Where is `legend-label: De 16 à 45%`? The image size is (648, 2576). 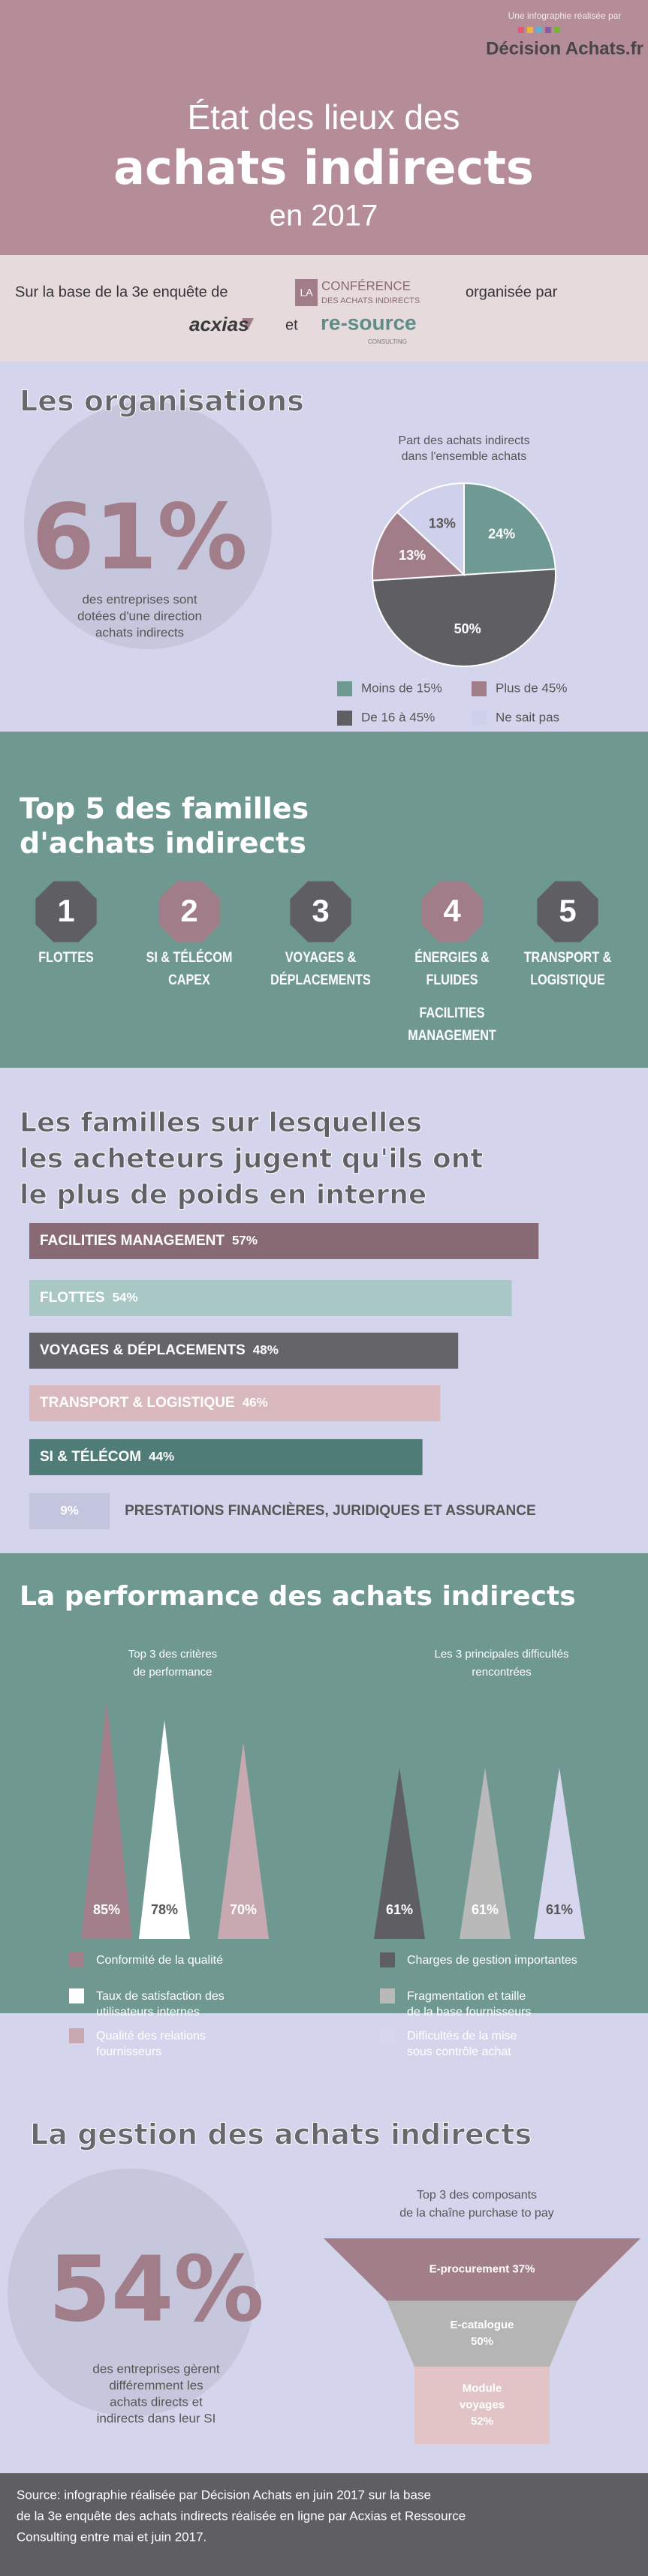 legend-label: De 16 à 45% is located at coordinates (398, 717).